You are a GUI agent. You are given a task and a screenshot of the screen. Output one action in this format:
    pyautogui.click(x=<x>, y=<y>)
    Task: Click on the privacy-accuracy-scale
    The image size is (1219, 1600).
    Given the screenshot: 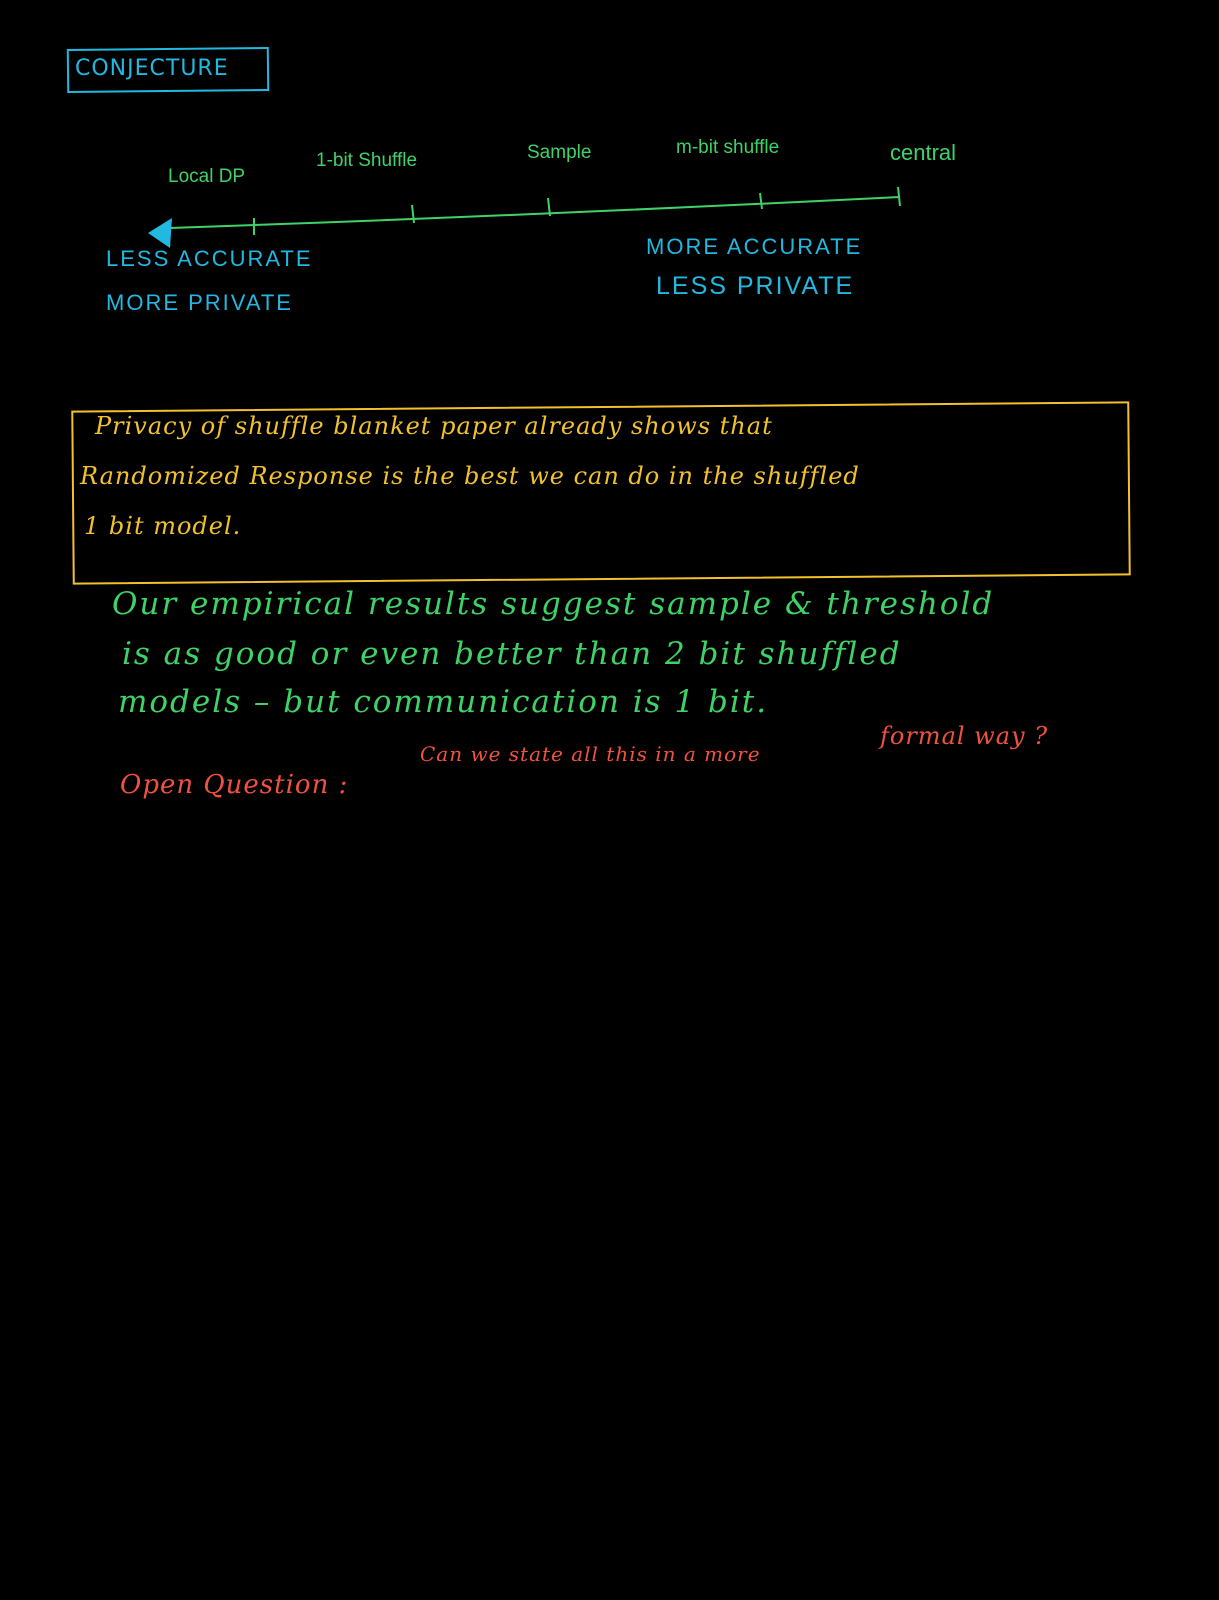 What is the action you would take?
    pyautogui.click(x=524, y=217)
    